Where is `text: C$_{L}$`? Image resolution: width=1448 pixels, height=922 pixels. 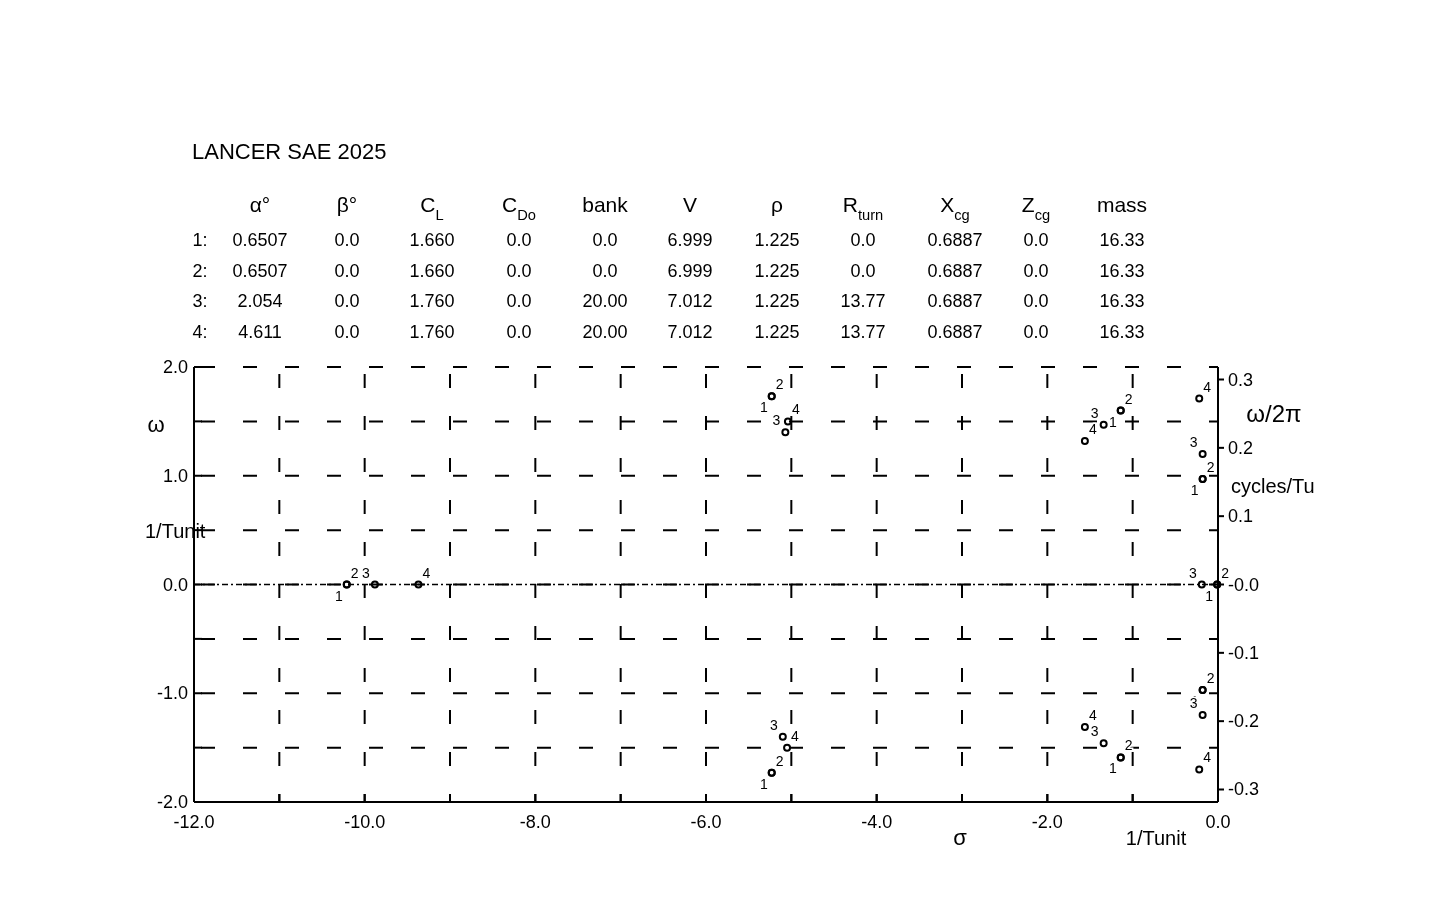 text: C$_{L}$ is located at coordinates (432, 208).